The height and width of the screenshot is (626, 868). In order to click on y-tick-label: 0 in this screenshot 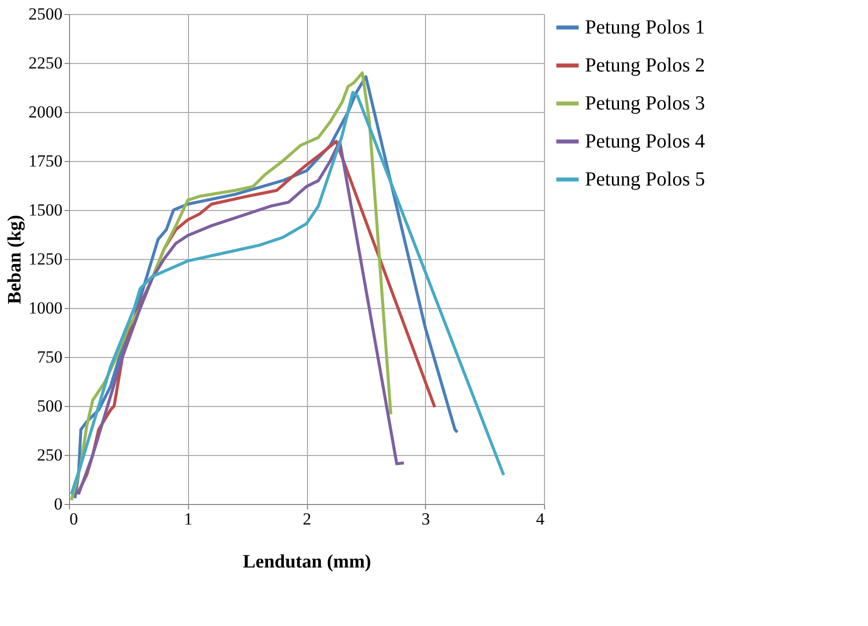, I will do `click(58, 504)`.